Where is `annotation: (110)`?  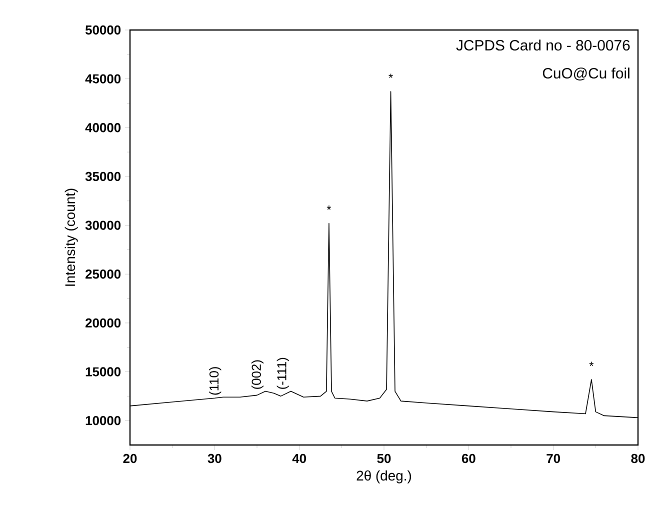 annotation: (110) is located at coordinates (215, 381).